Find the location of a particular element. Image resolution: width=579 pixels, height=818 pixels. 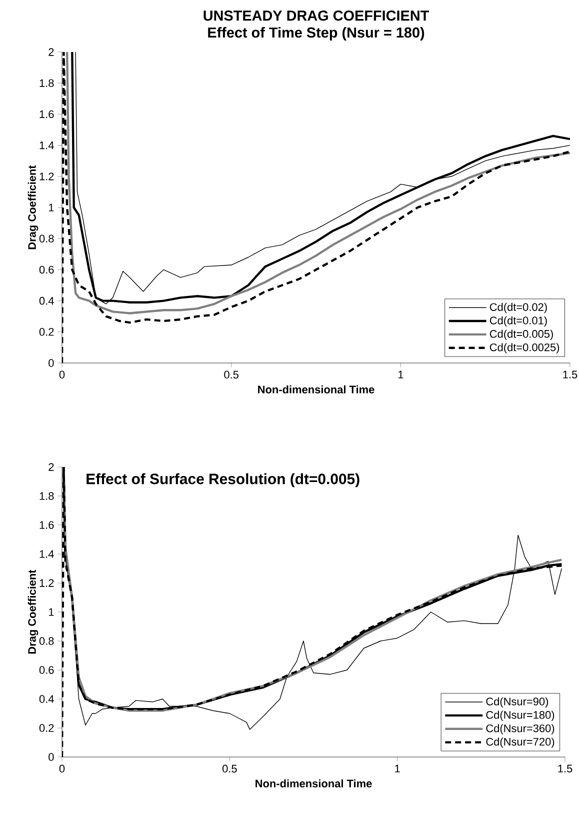

chart-title: Effect of Surface Resolution (dt=0.005) is located at coordinates (223, 480).